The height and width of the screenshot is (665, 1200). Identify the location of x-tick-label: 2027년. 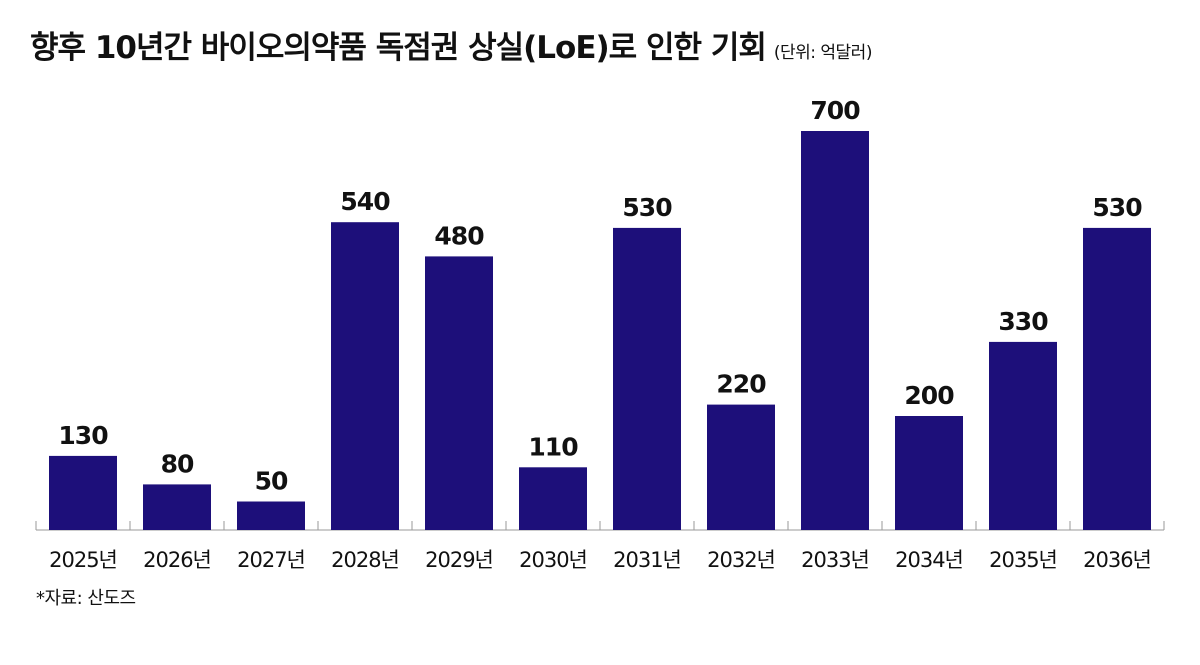
(271, 560).